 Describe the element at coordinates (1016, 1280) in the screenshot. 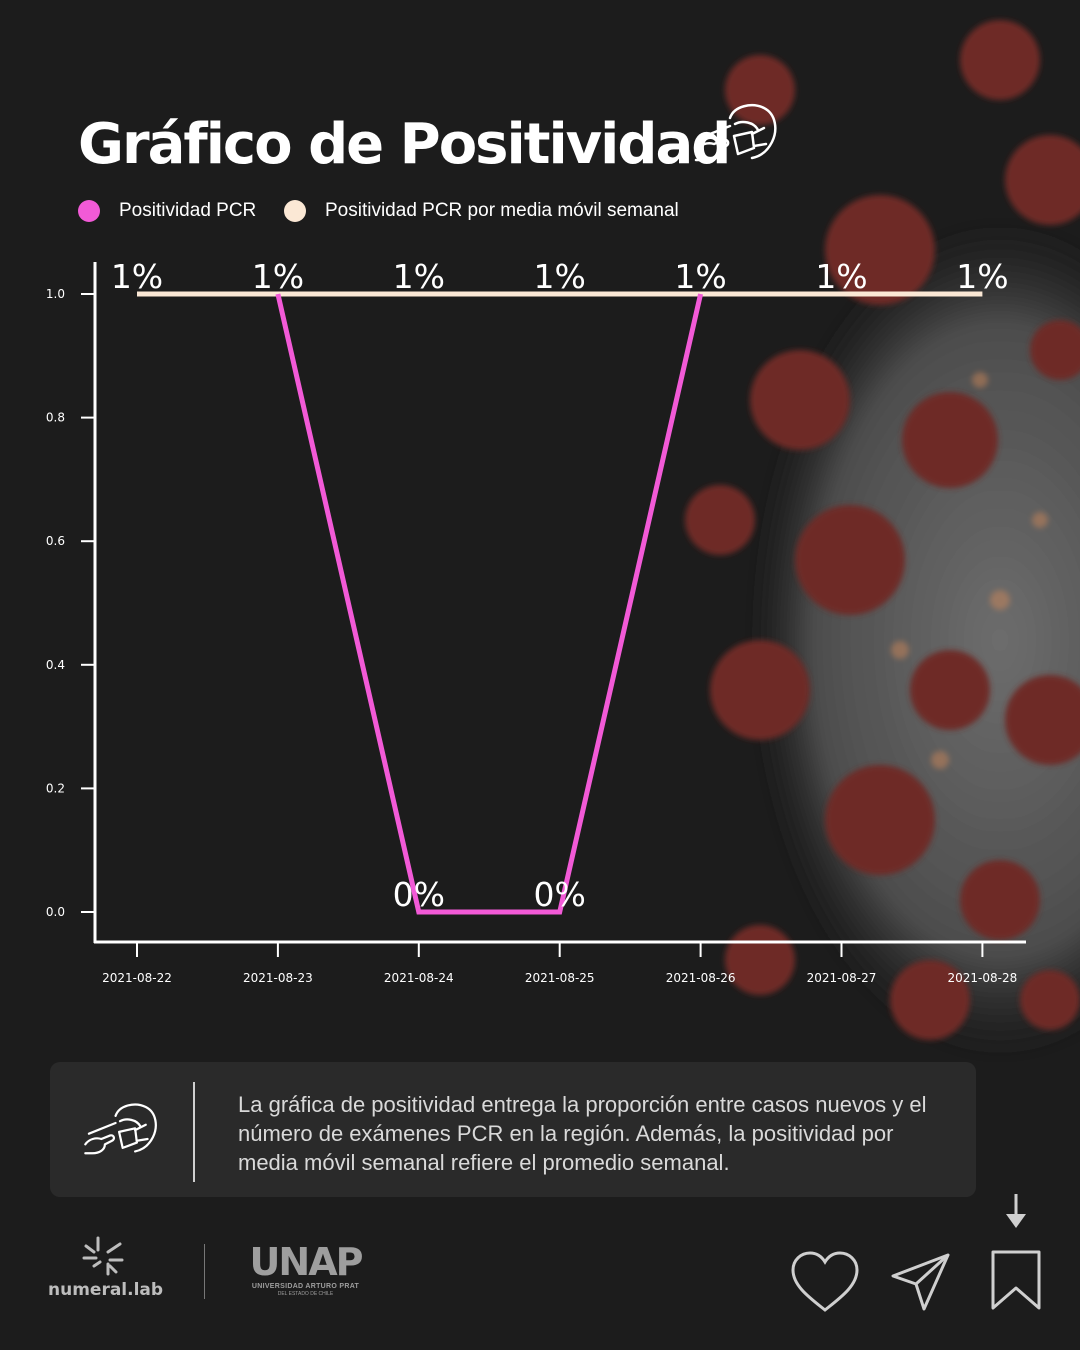

I see `bookmark-icon` at that location.